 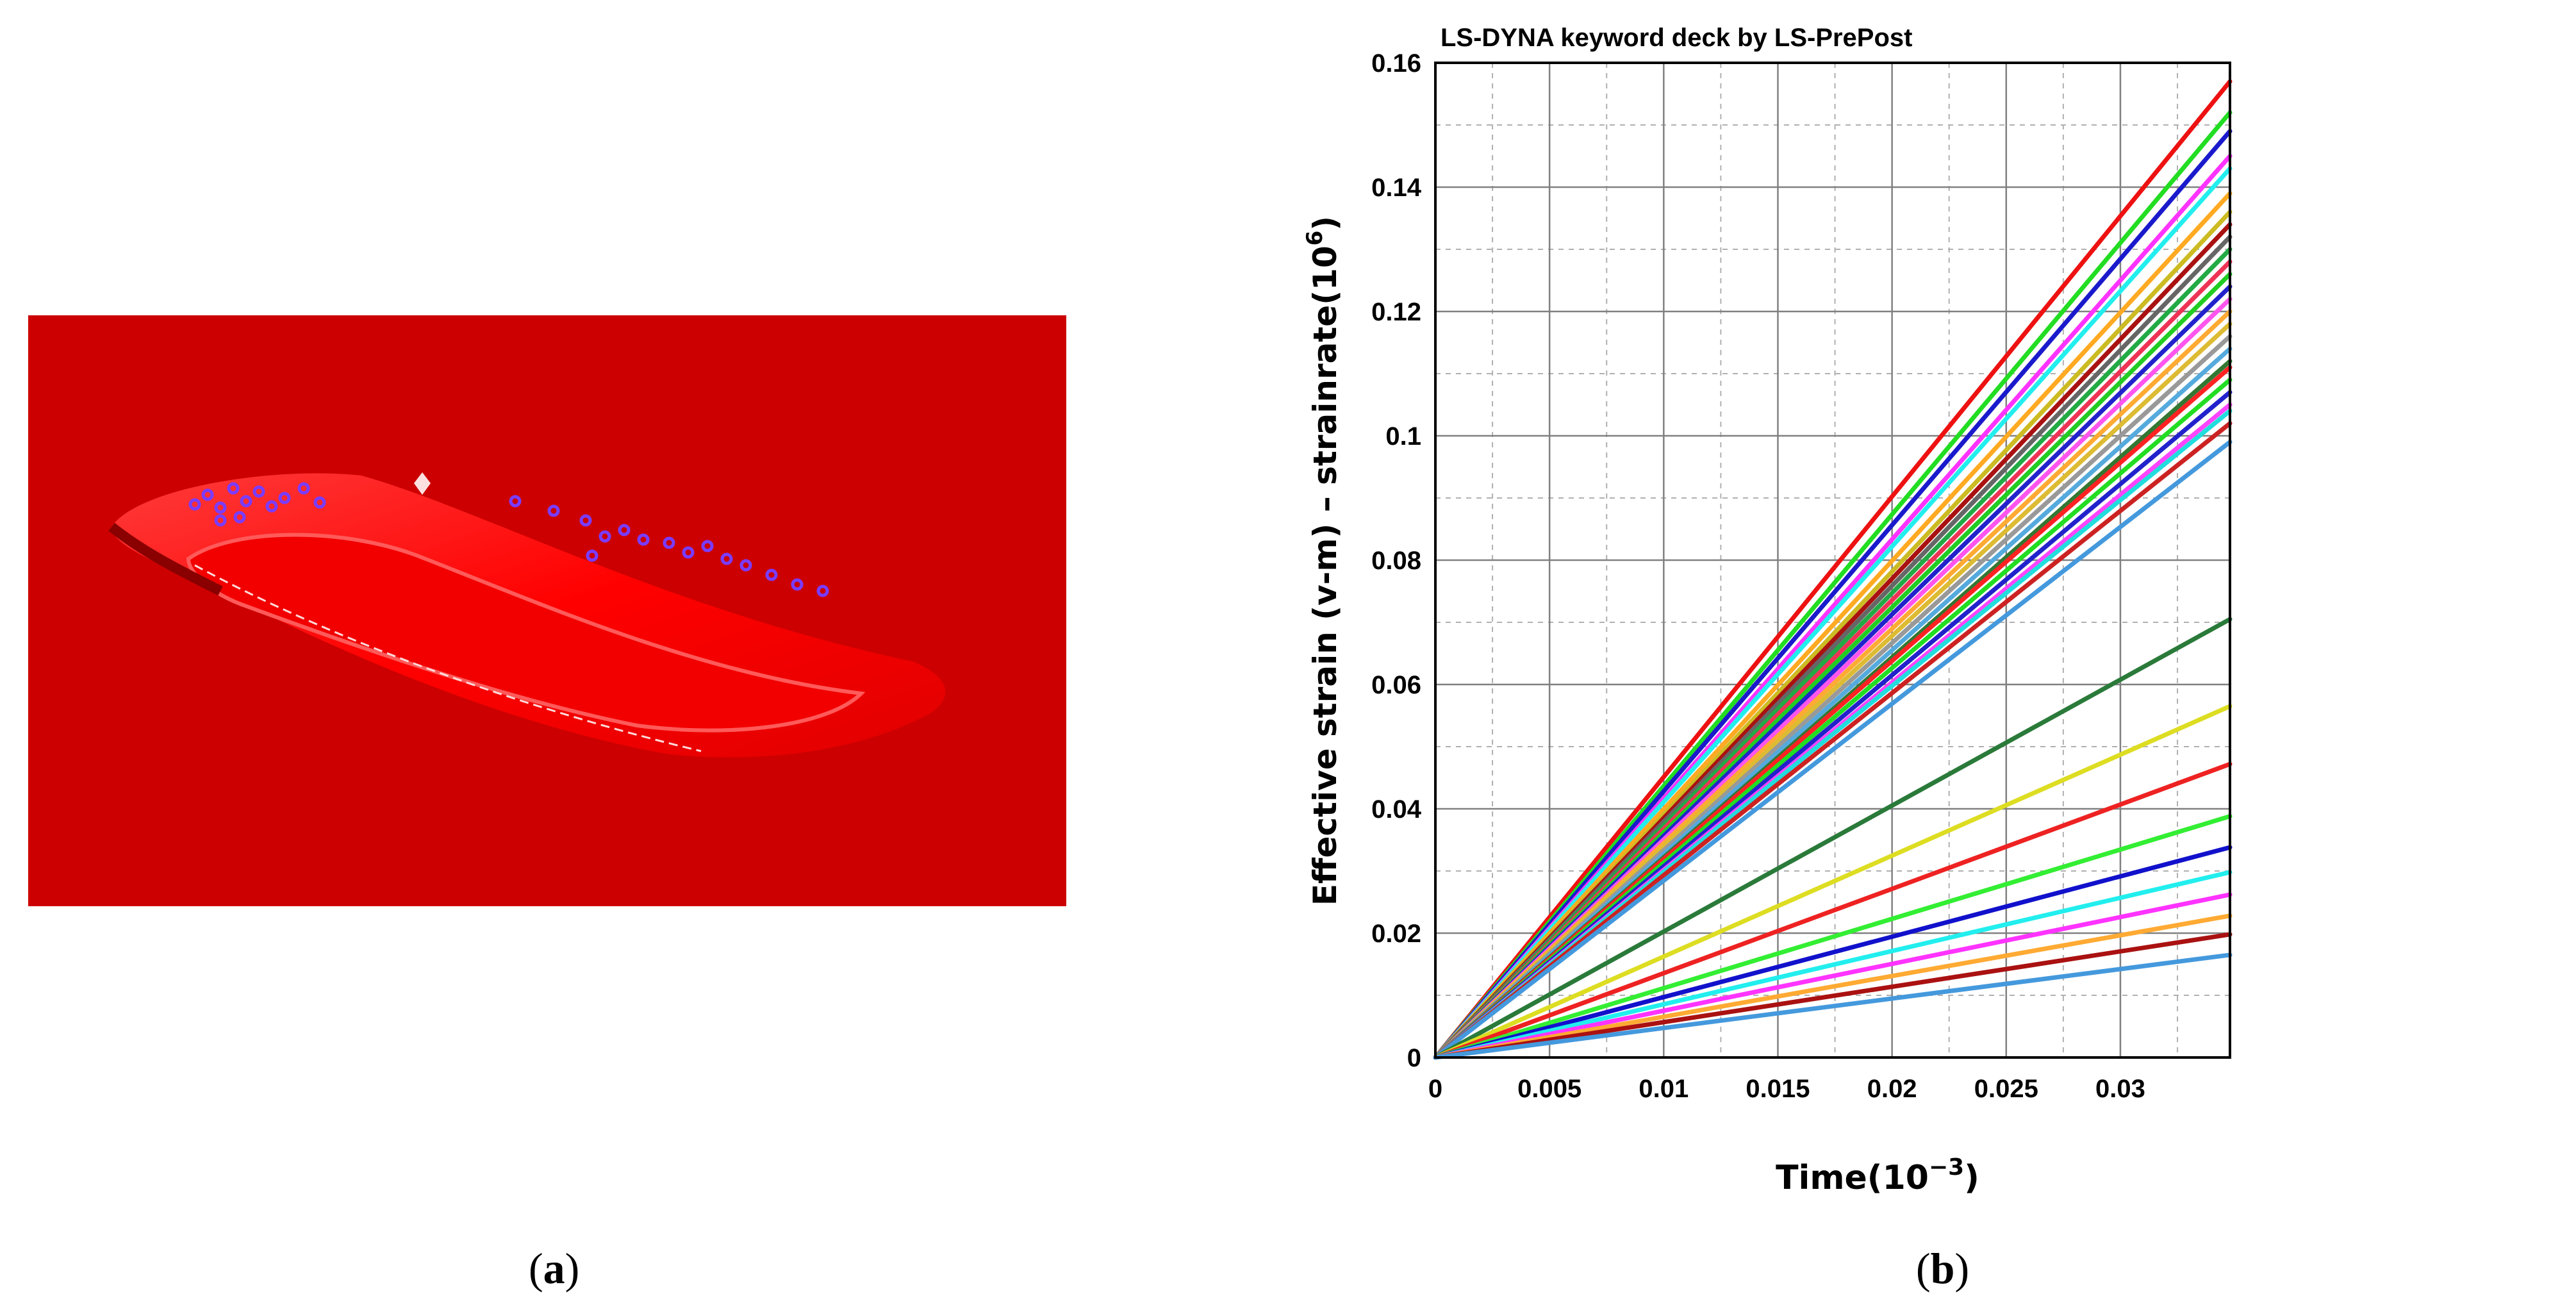 I want to click on formed-part-inner, so click(x=526, y=633).